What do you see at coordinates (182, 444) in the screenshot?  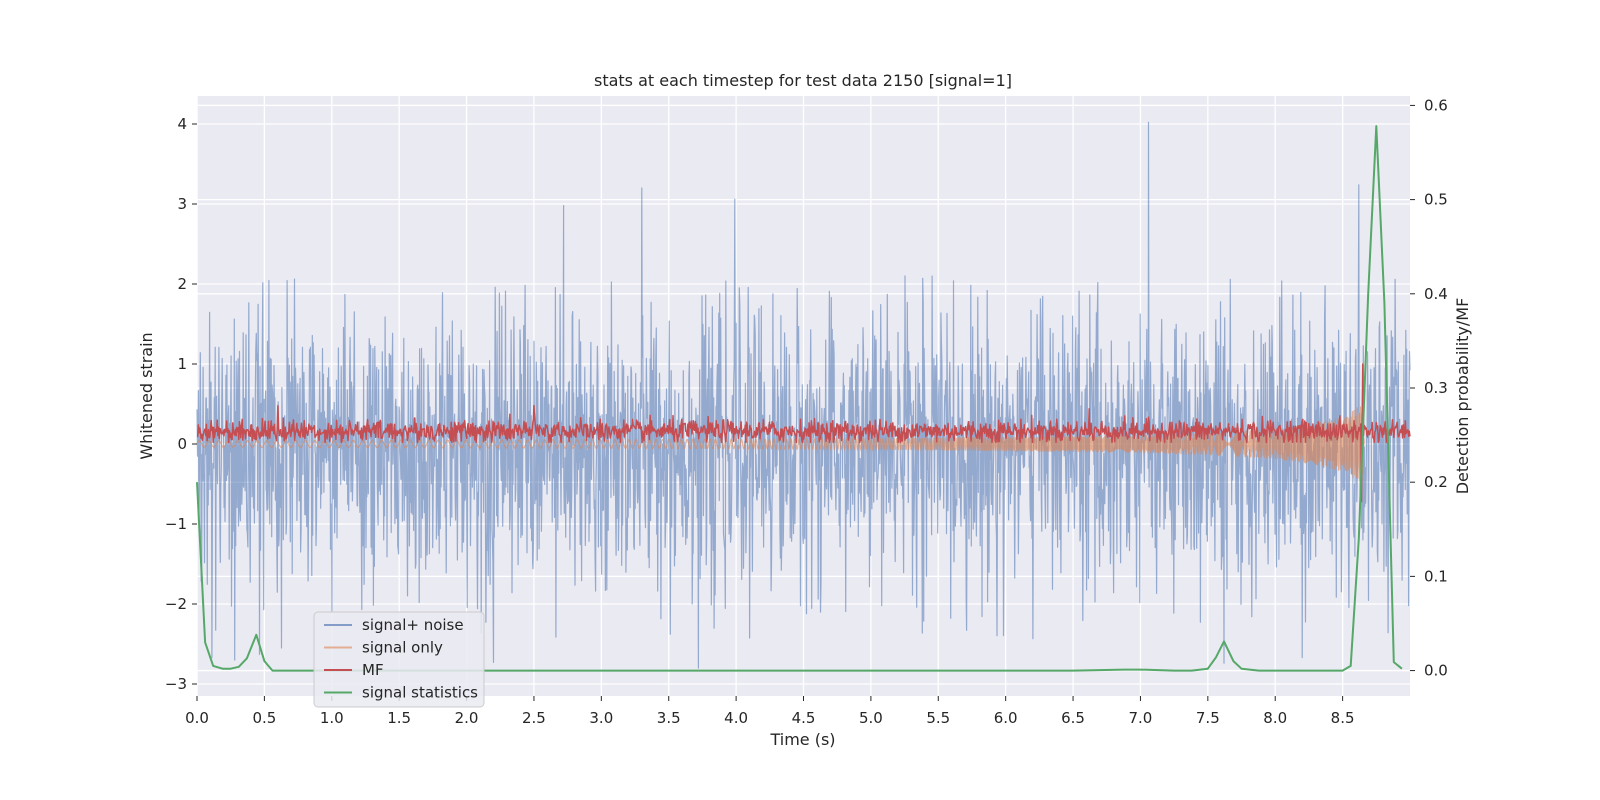 I see `y-tick-label: 0` at bounding box center [182, 444].